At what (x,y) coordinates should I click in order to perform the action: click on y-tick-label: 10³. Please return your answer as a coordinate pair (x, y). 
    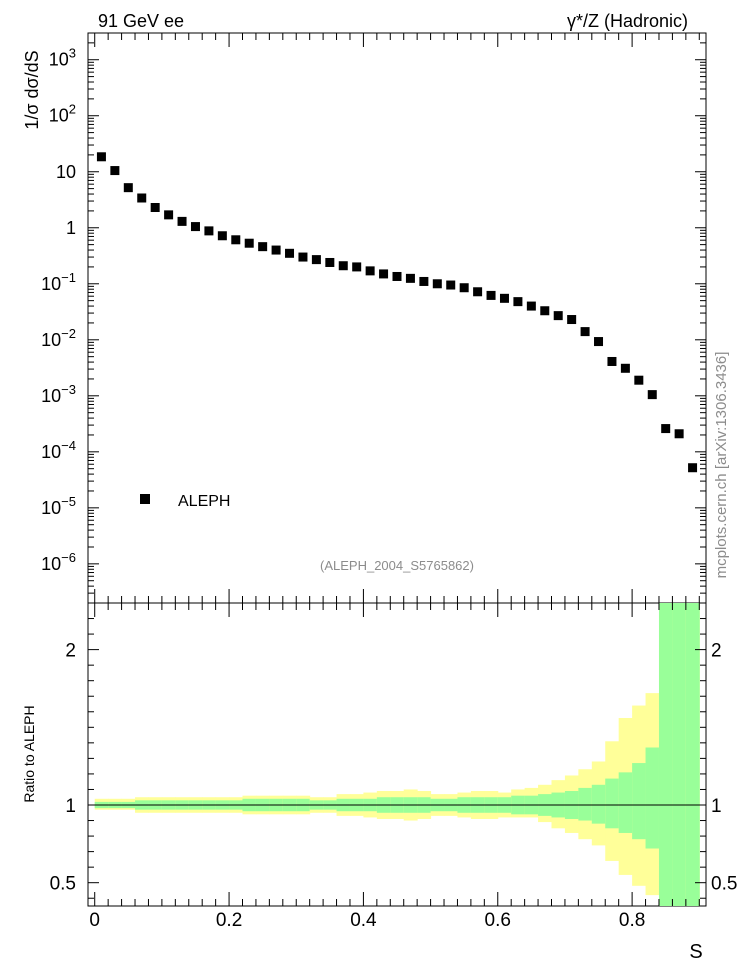
    Looking at the image, I should click on (62, 58).